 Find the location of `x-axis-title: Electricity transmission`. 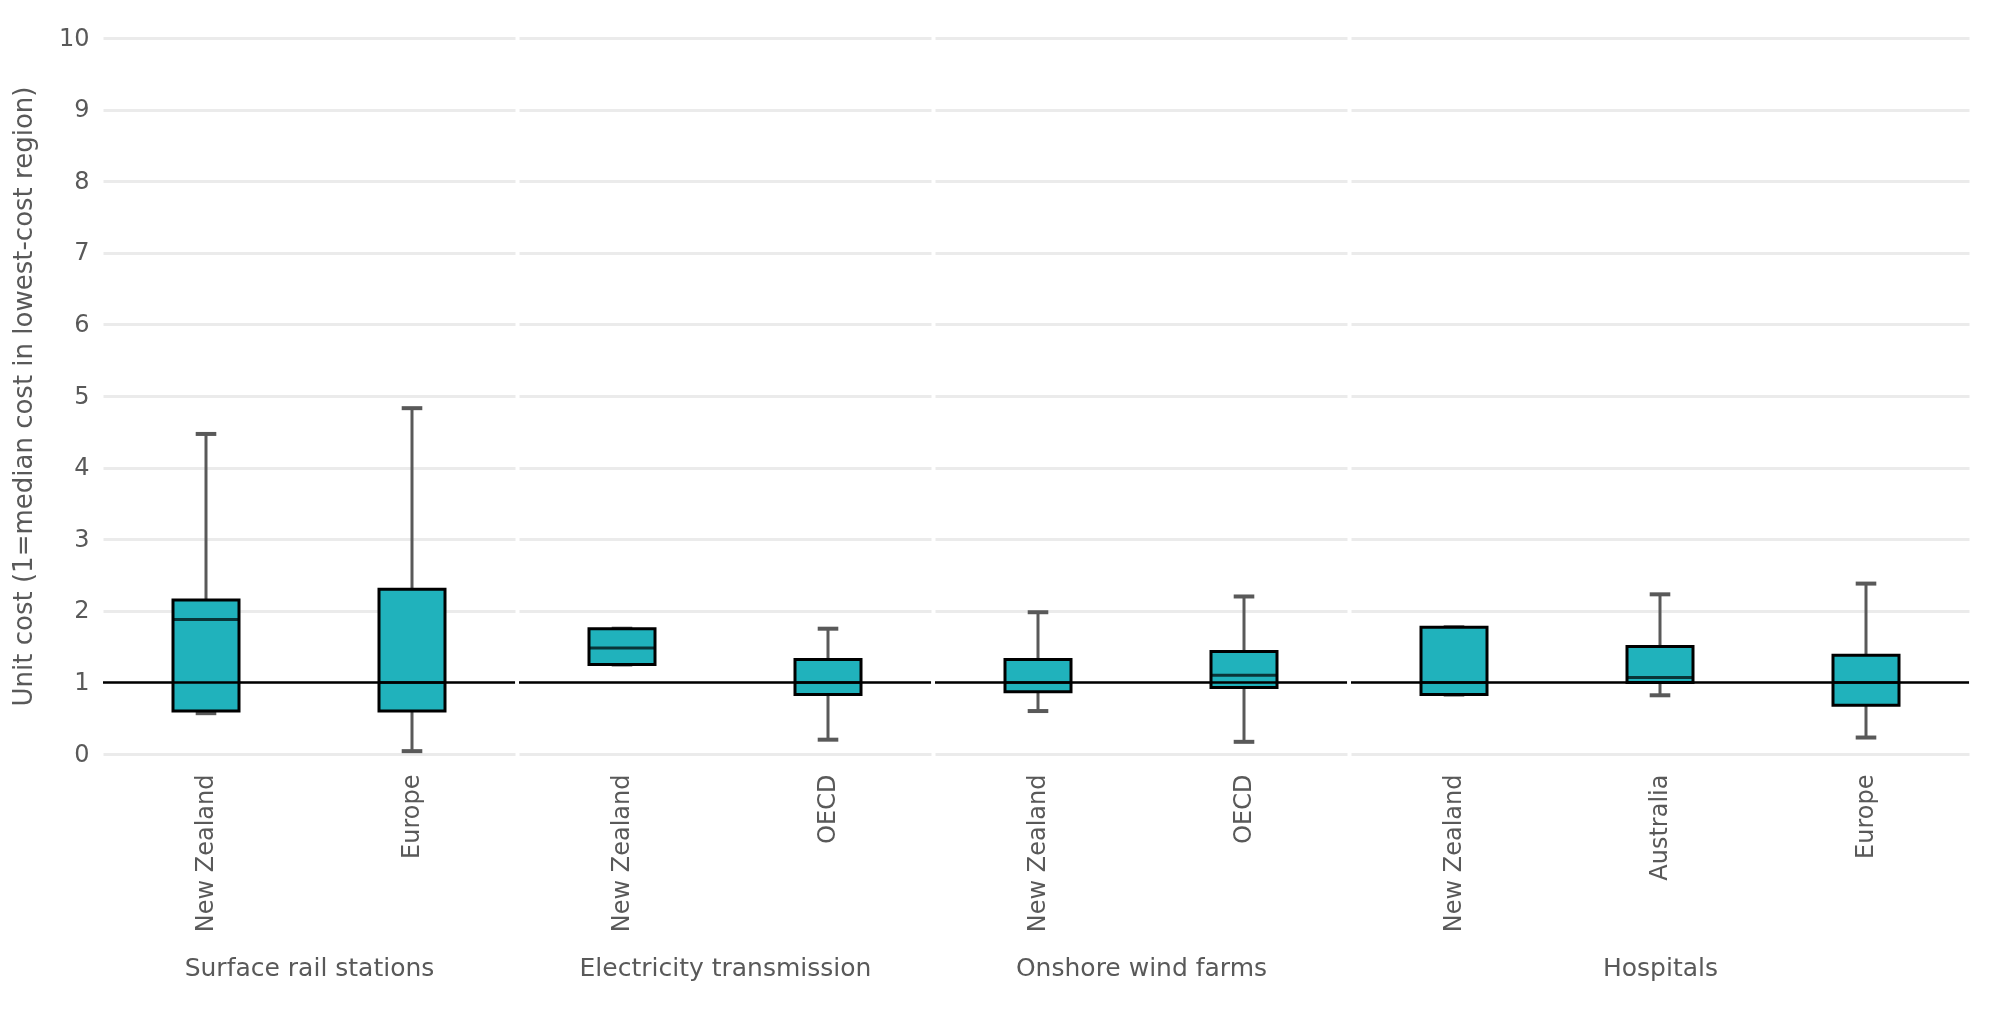

x-axis-title: Electricity transmission is located at coordinates (725, 968).